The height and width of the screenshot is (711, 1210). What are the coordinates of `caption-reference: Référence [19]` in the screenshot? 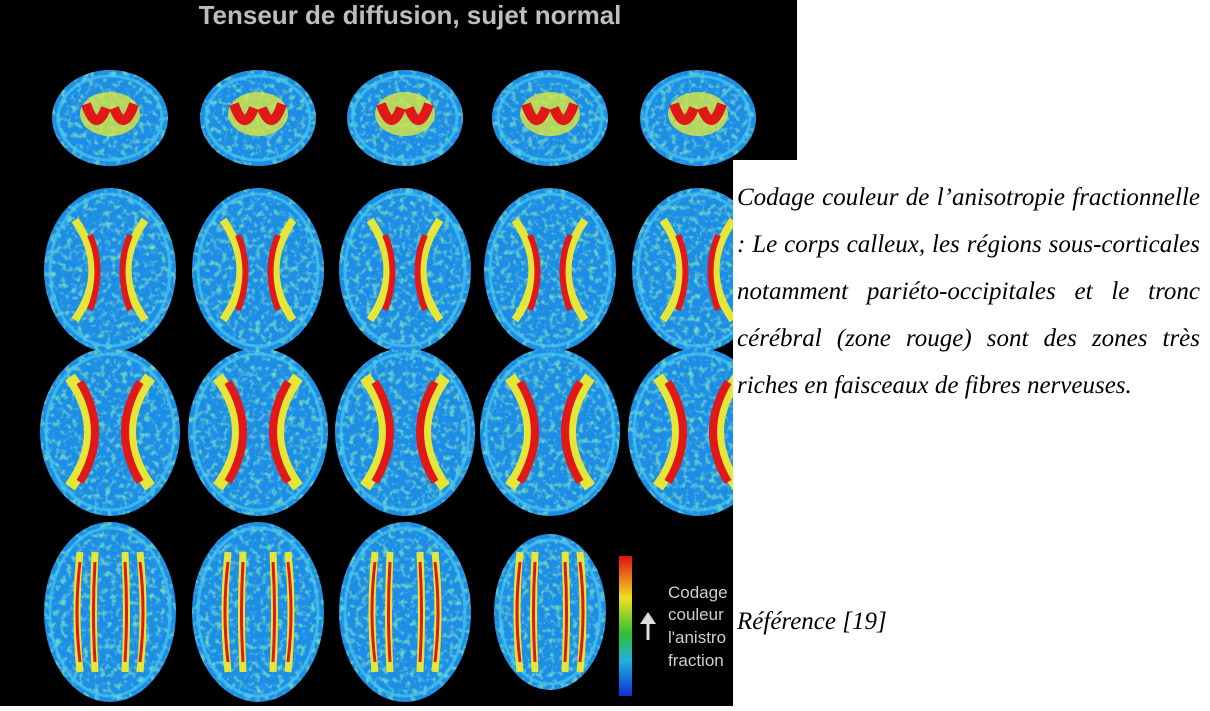 It's located at (812, 621).